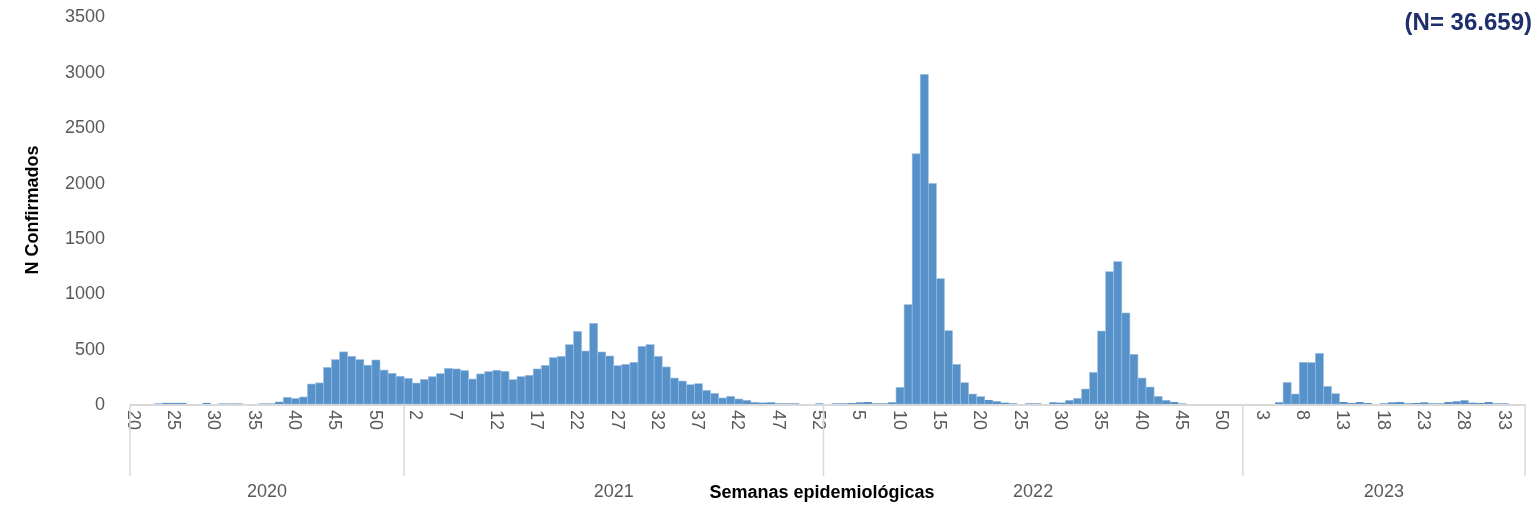 The image size is (1538, 505). Describe the element at coordinates (267, 491) in the screenshot. I see `text: 2020` at that location.